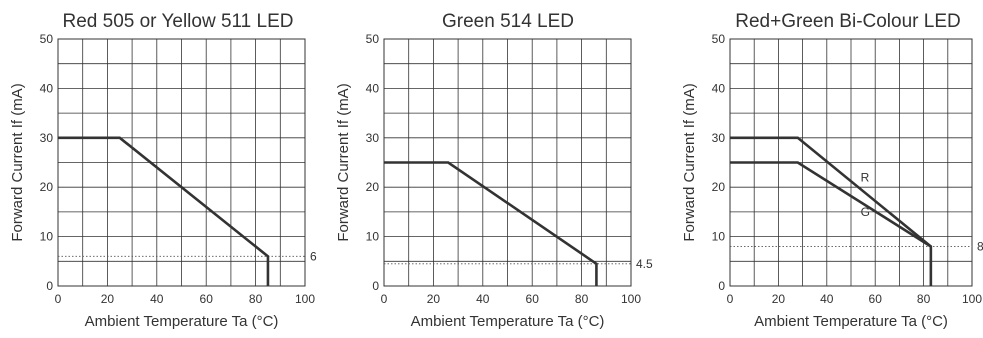 The height and width of the screenshot is (338, 983). What do you see at coordinates (865, 212) in the screenshot?
I see `series-label: G` at bounding box center [865, 212].